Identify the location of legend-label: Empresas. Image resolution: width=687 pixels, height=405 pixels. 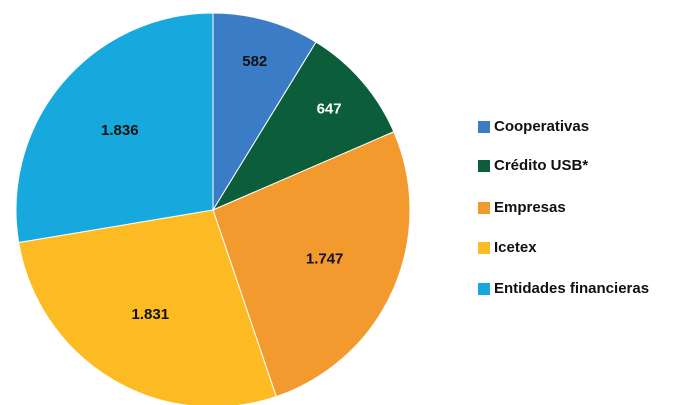
(530, 207).